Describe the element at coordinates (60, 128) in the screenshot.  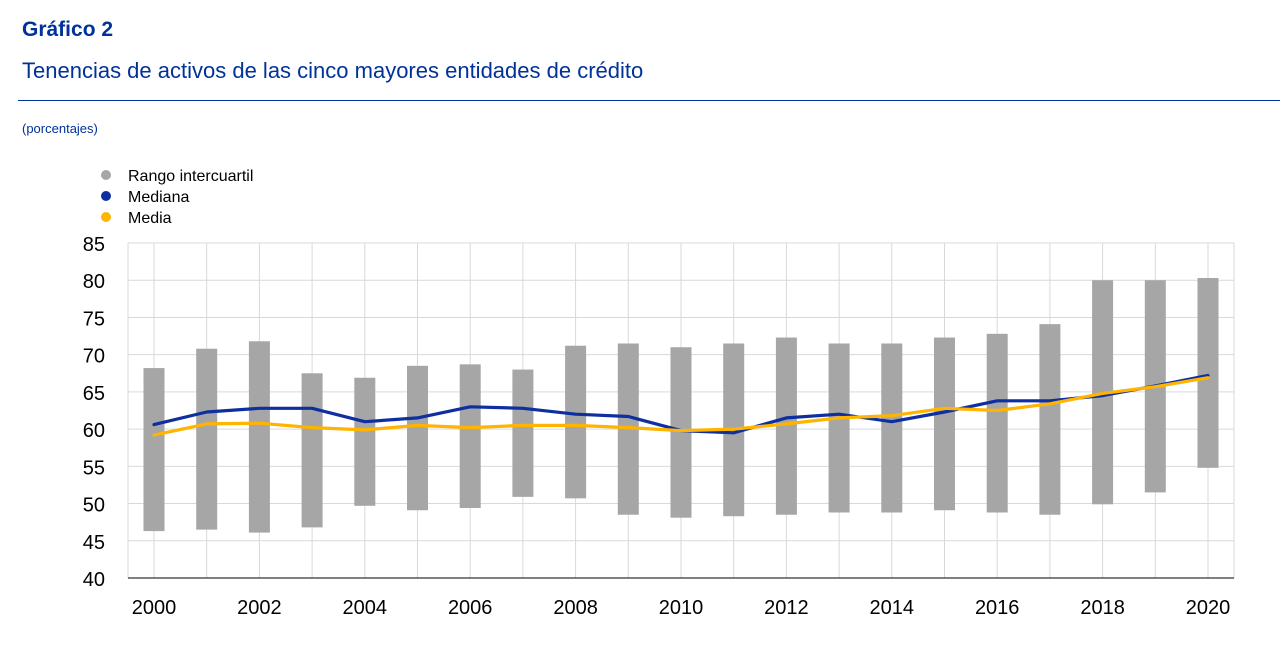
I see `unit-label: (porcentajes)` at that location.